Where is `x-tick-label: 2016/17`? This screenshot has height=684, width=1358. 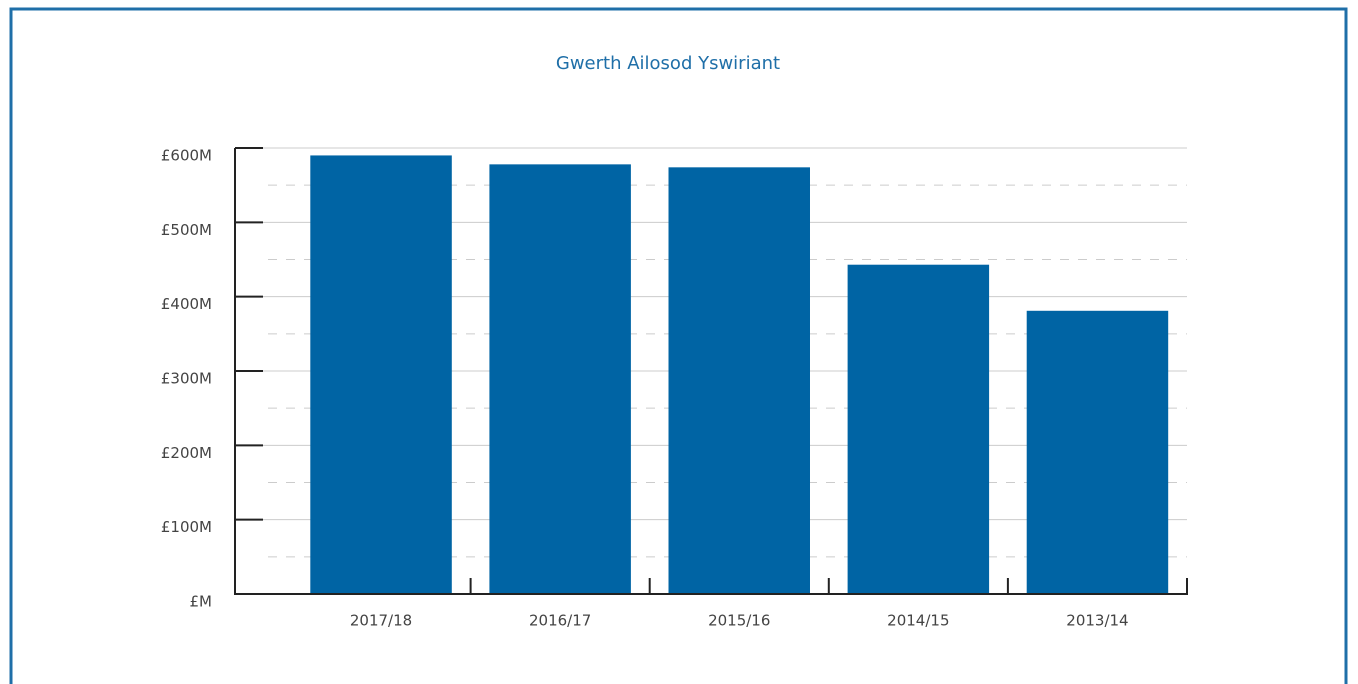
x-tick-label: 2016/17 is located at coordinates (560, 621).